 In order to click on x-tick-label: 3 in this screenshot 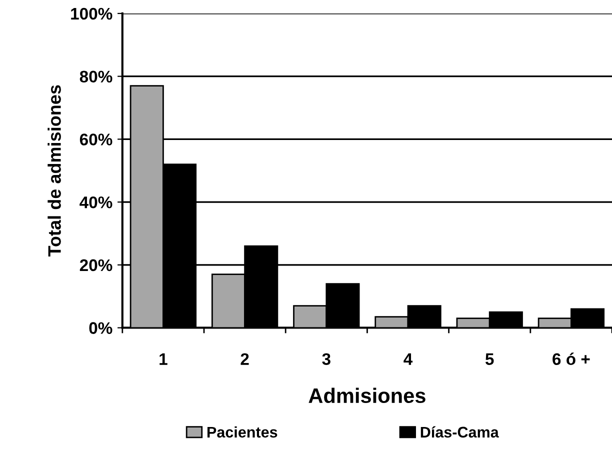, I will do `click(326, 359)`.